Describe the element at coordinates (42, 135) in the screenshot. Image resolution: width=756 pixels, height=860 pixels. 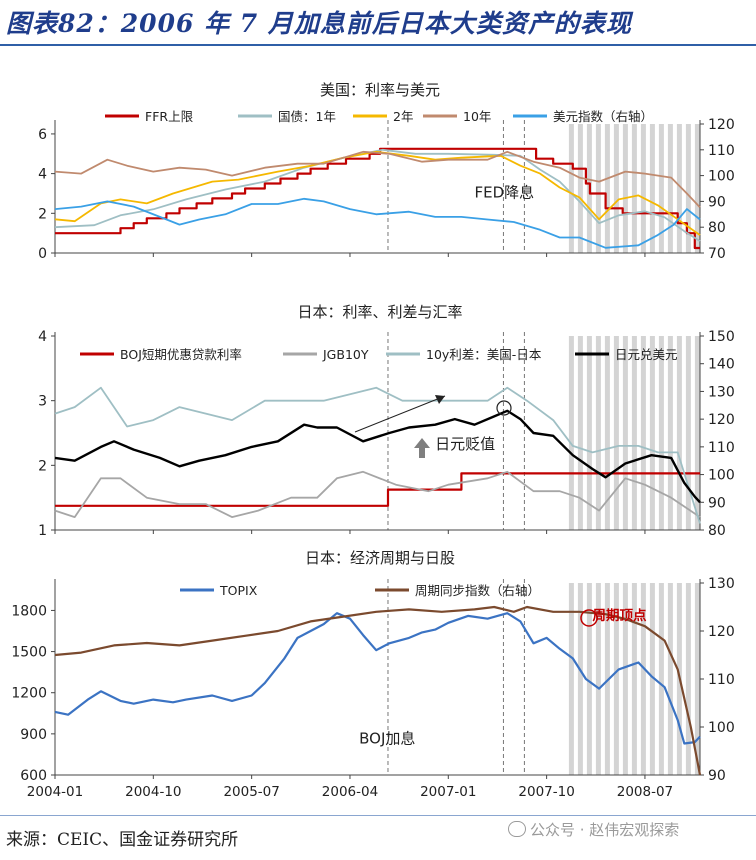
I see `y-tick-label: 6` at that location.